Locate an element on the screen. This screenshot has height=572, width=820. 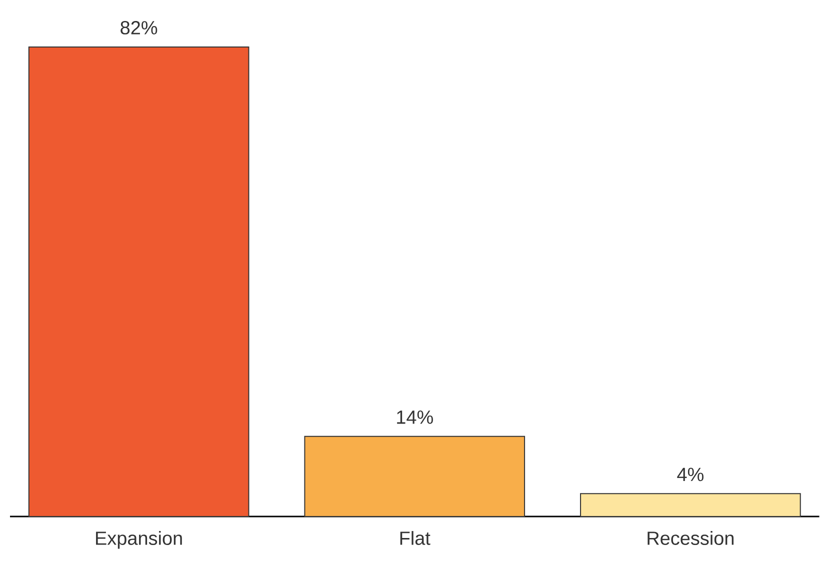
data-label: 14% is located at coordinates (415, 417).